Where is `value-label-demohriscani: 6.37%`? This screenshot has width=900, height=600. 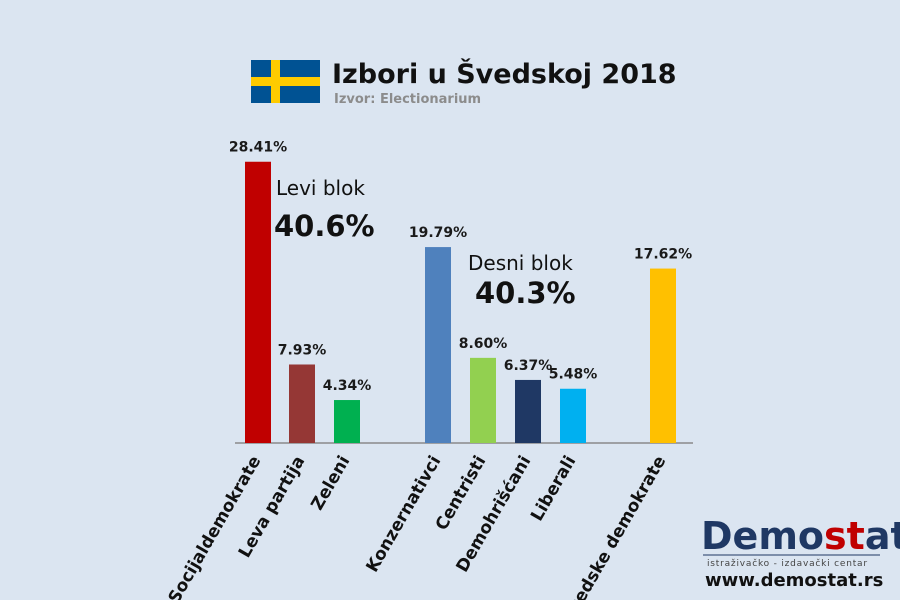 value-label-demohriscani: 6.37% is located at coordinates (528, 366).